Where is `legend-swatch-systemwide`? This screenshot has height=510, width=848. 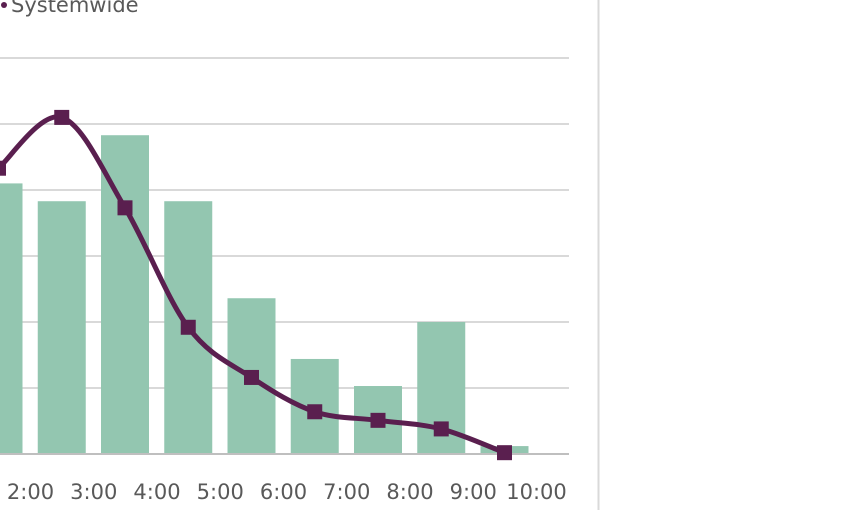 legend-swatch-systemwide is located at coordinates (4, 5).